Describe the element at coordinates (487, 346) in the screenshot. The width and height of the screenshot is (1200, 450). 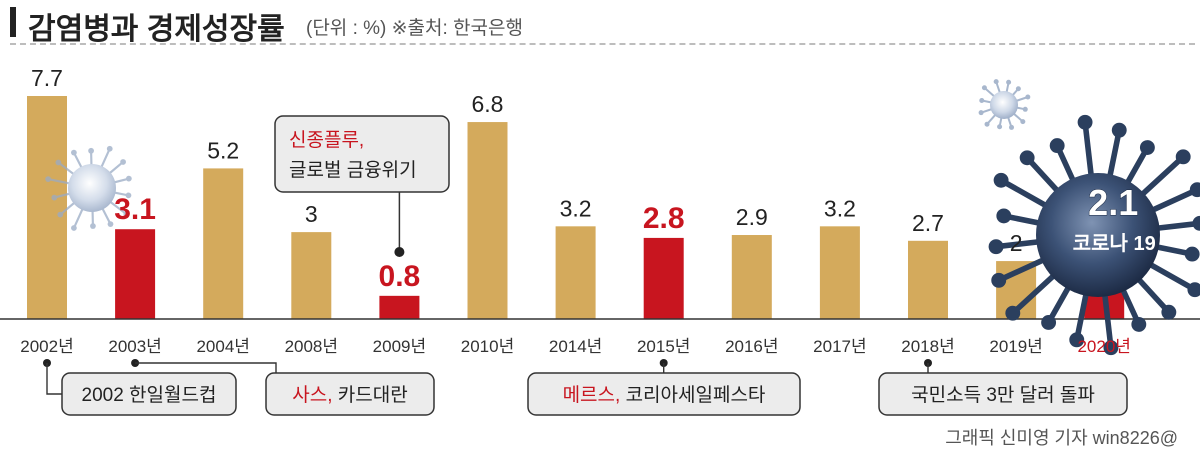
I see `x-tick-label: 2010년` at that location.